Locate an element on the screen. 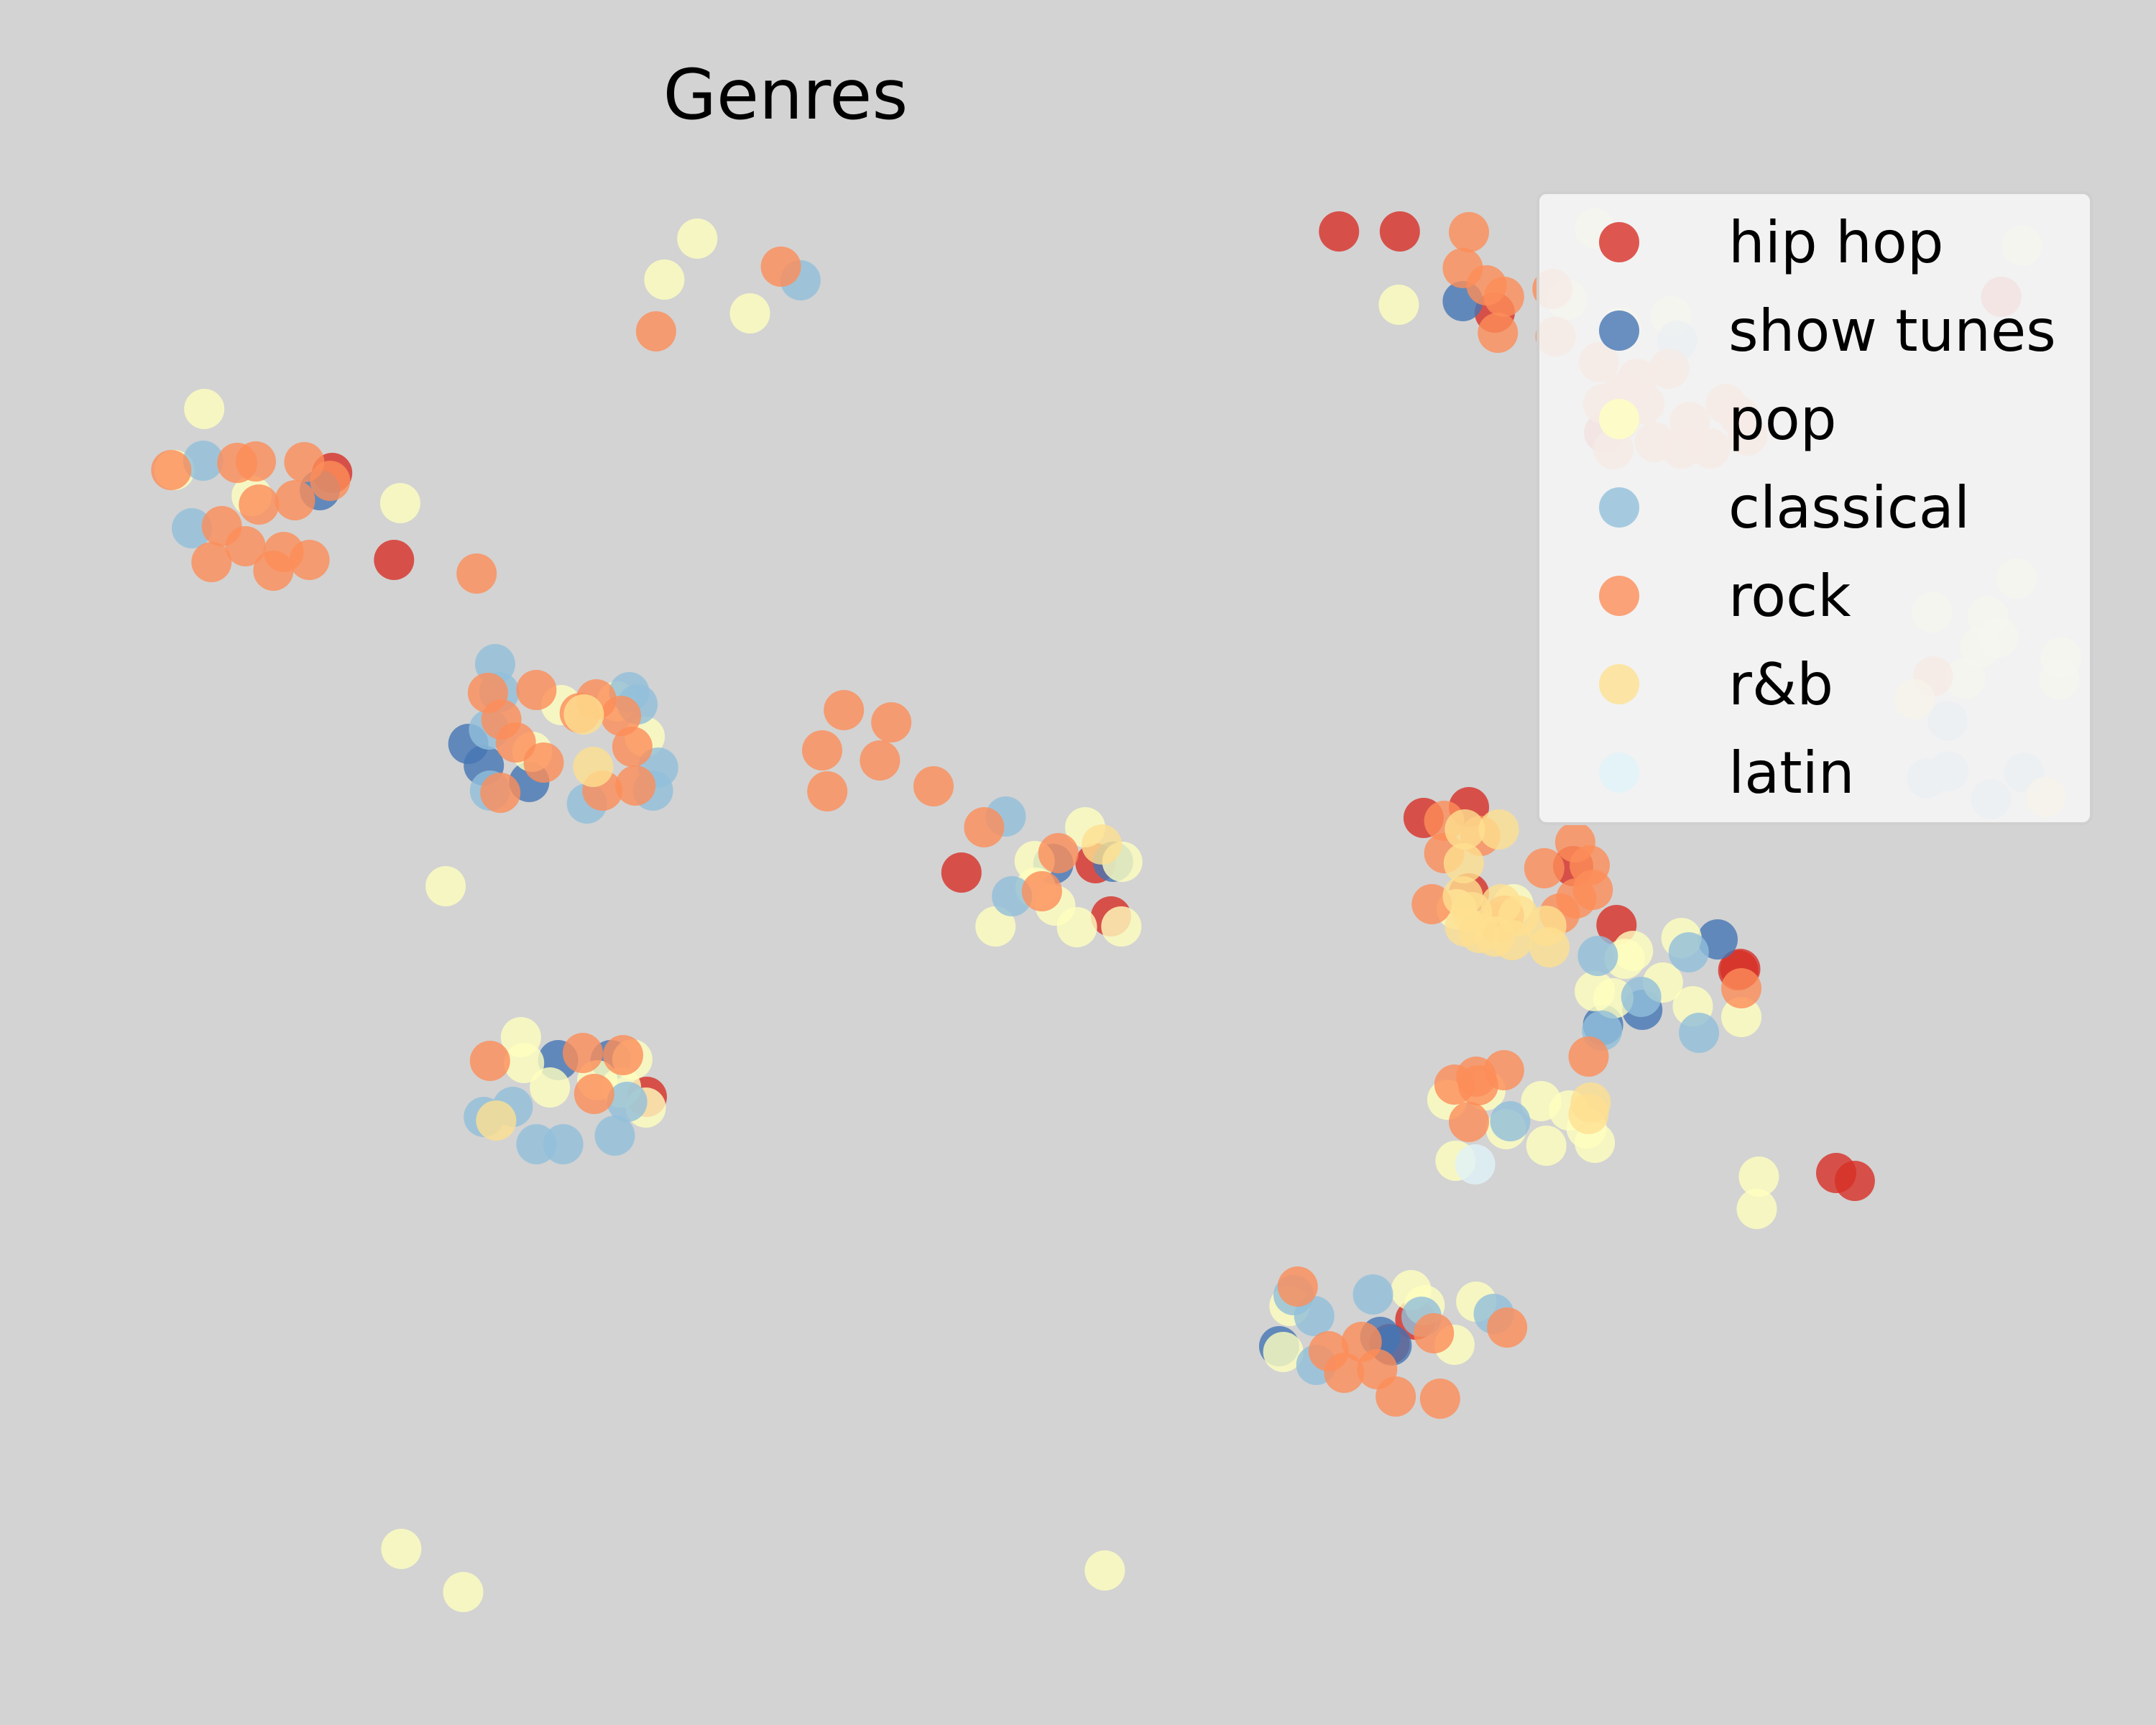 The height and width of the screenshot is (1725, 2156). legend-label-rock: rock is located at coordinates (1790, 596).